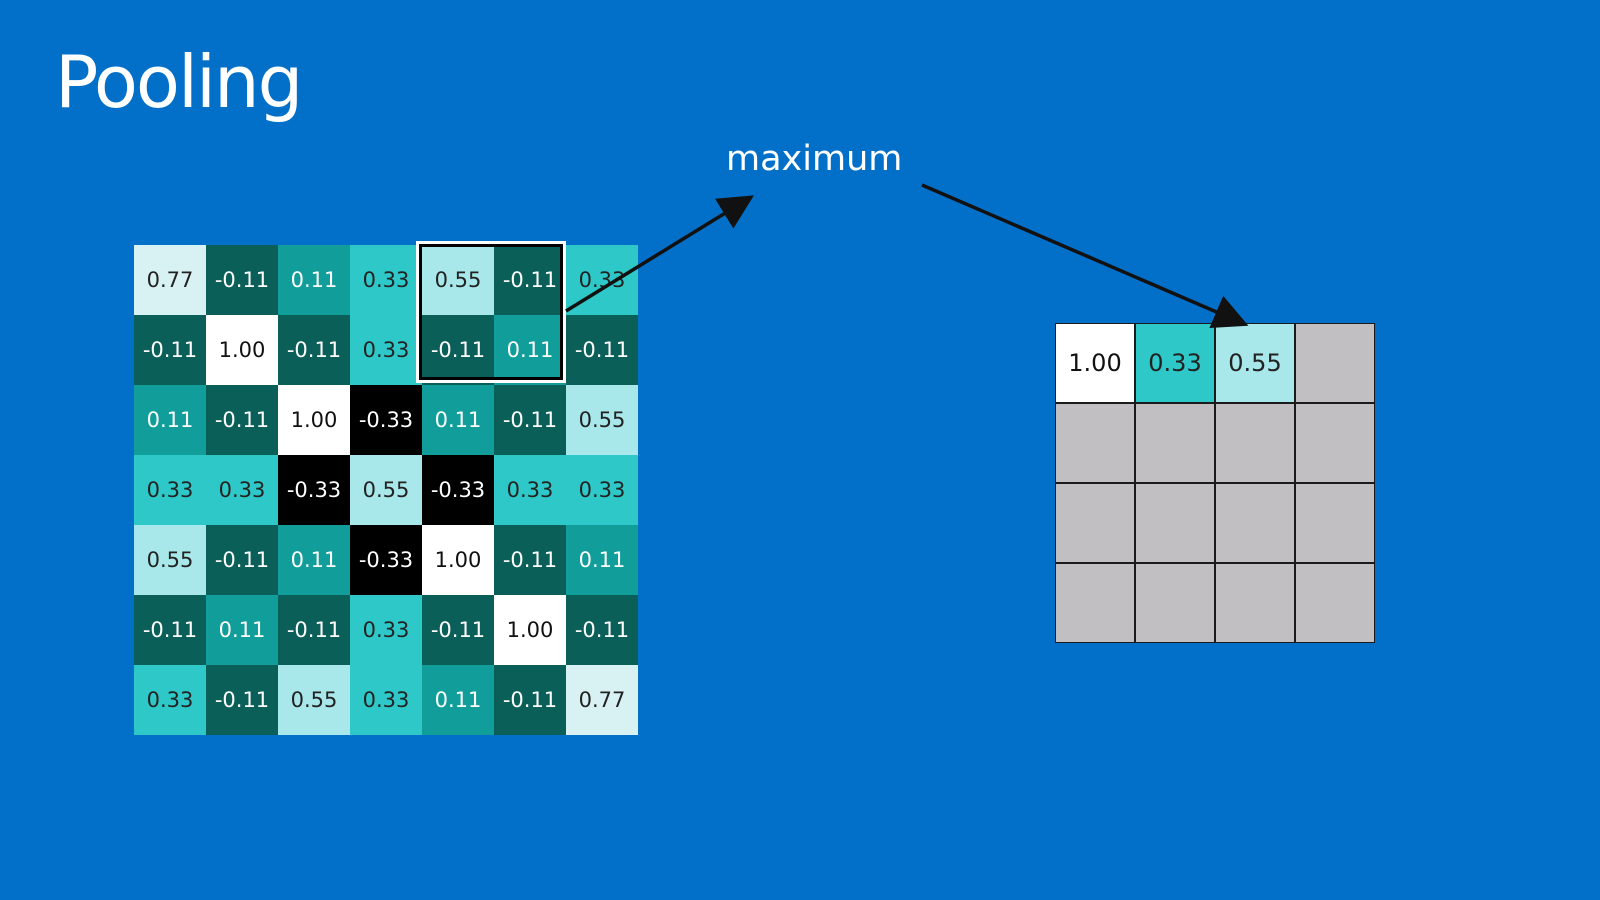 The width and height of the screenshot is (1600, 900). I want to click on pooled-output-map: 1.00 0.33 0.55, so click(1215, 483).